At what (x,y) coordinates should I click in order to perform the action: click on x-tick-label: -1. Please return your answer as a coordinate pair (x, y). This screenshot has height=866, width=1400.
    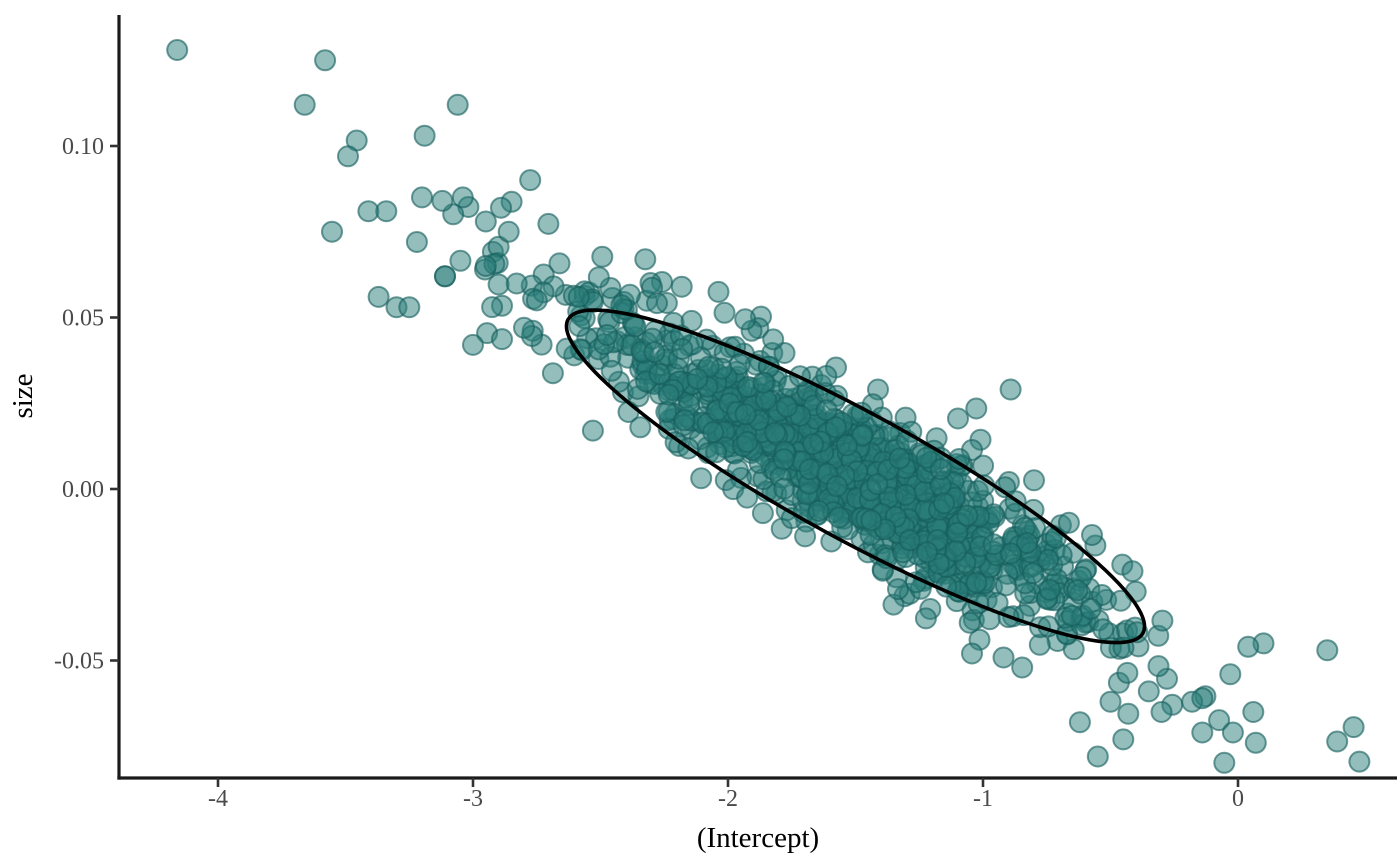
    Looking at the image, I should click on (983, 799).